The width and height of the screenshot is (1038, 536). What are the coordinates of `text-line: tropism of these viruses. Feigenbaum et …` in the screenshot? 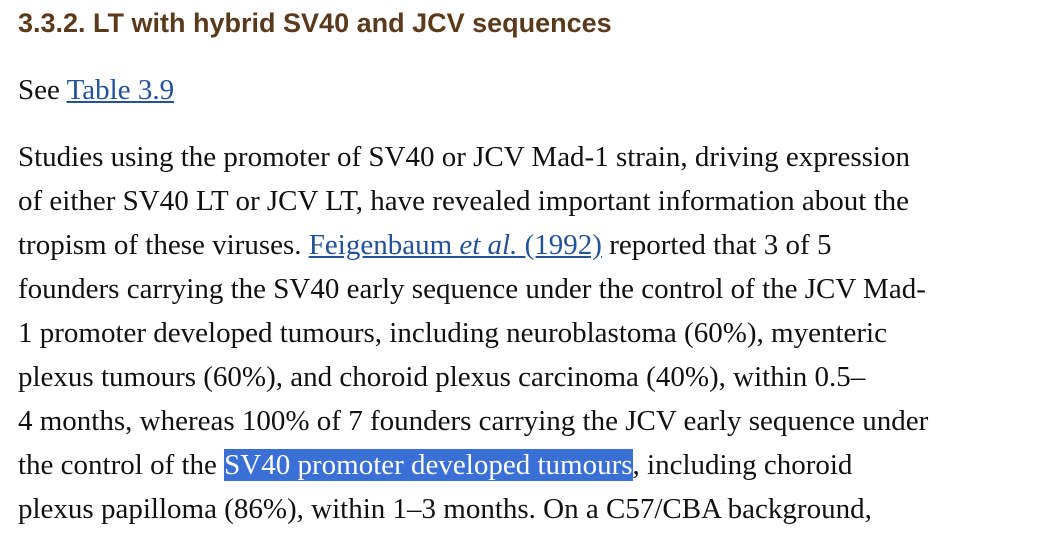 It's located at (473, 245).